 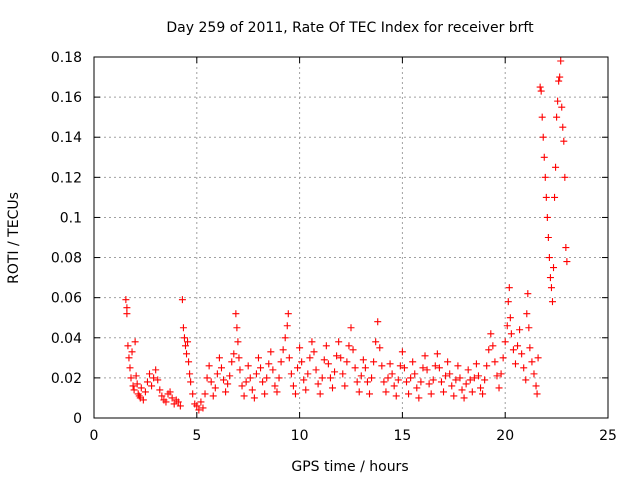 I want to click on y-tick-label: 0.04, so click(x=66, y=339).